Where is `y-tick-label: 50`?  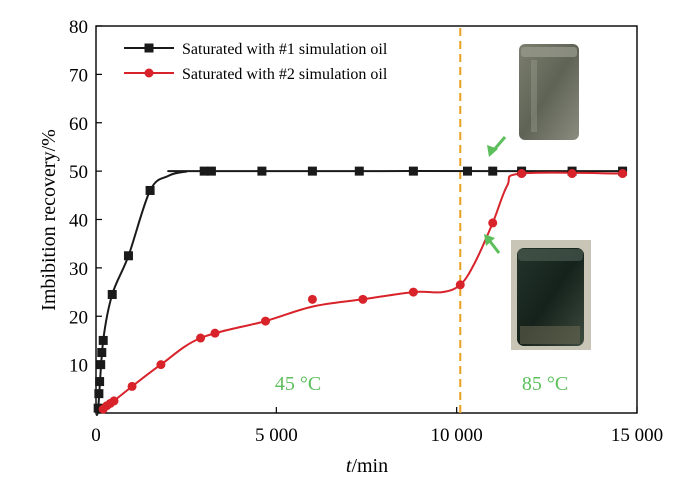
y-tick-label: 50 is located at coordinates (78, 172).